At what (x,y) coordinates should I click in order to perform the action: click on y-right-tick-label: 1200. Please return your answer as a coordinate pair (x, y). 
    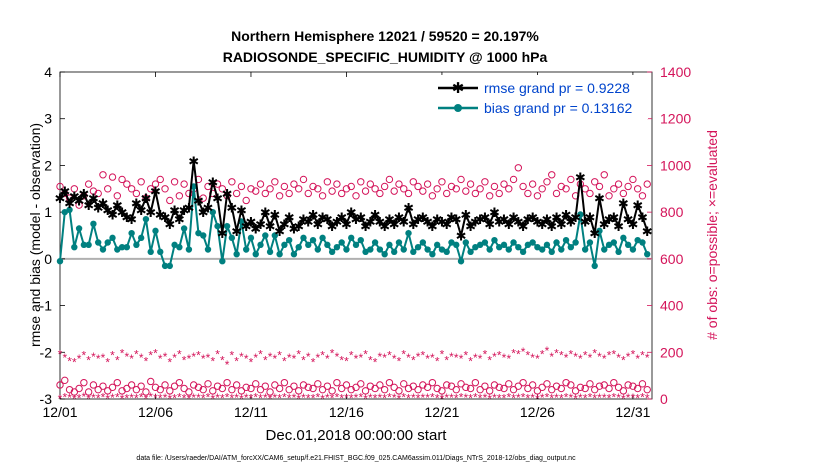
    Looking at the image, I should click on (675, 119).